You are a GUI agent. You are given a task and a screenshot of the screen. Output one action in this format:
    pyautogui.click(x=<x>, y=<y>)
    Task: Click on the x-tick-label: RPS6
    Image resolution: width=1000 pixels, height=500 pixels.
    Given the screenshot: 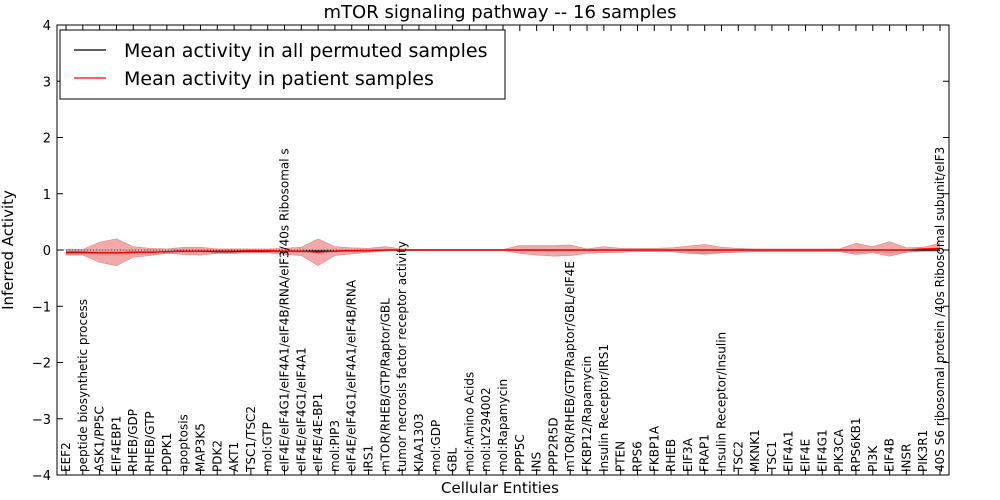 What is the action you would take?
    pyautogui.click(x=637, y=456)
    